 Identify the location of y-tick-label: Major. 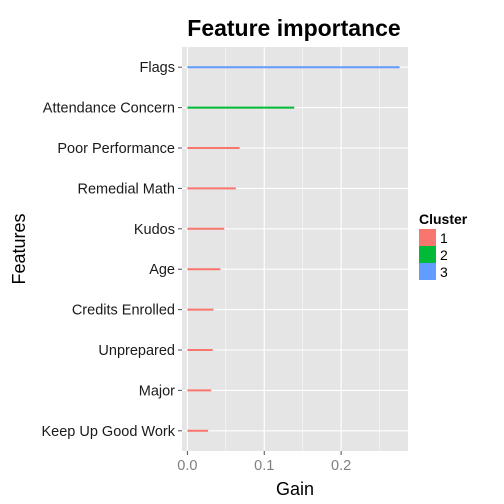
(157, 391).